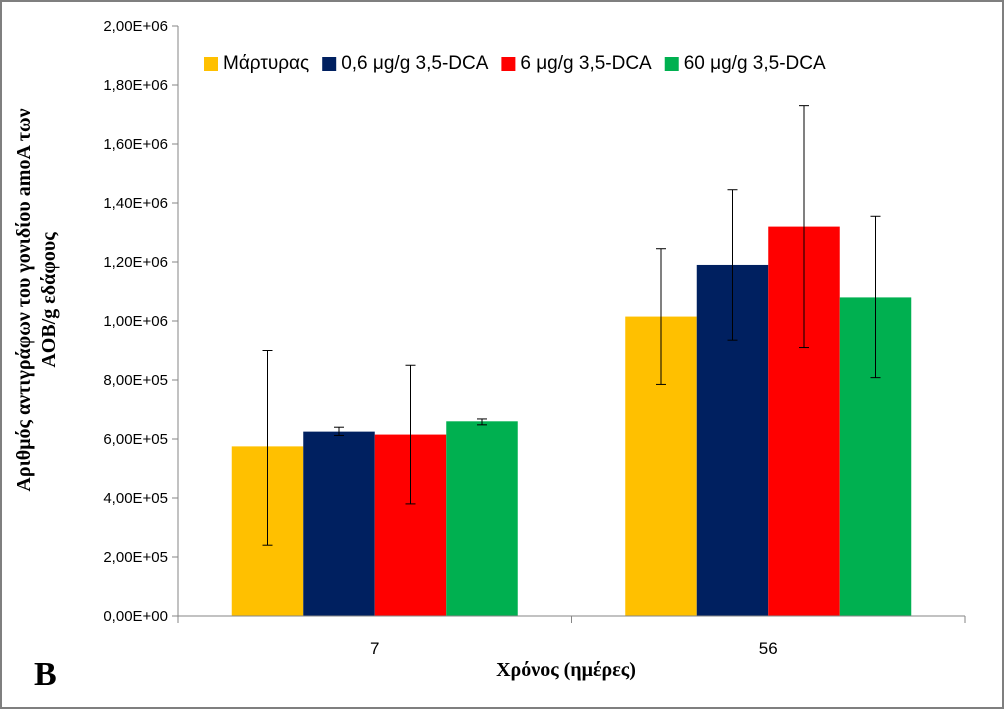 The image size is (1004, 709). What do you see at coordinates (135, 557) in the screenshot?
I see `y-tick-label: 2,00E+05` at bounding box center [135, 557].